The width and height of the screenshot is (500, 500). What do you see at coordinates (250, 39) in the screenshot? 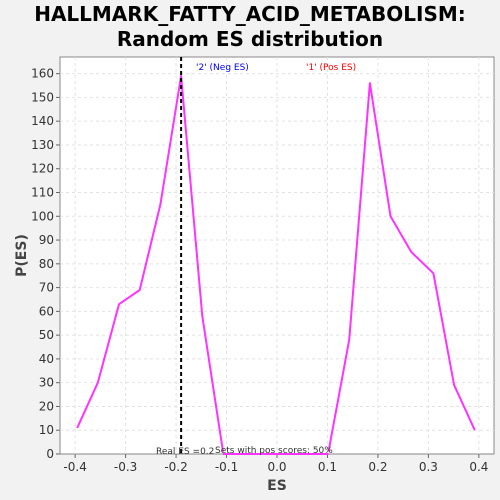
I see `chart-title-line-2: Random ES distribution` at bounding box center [250, 39].